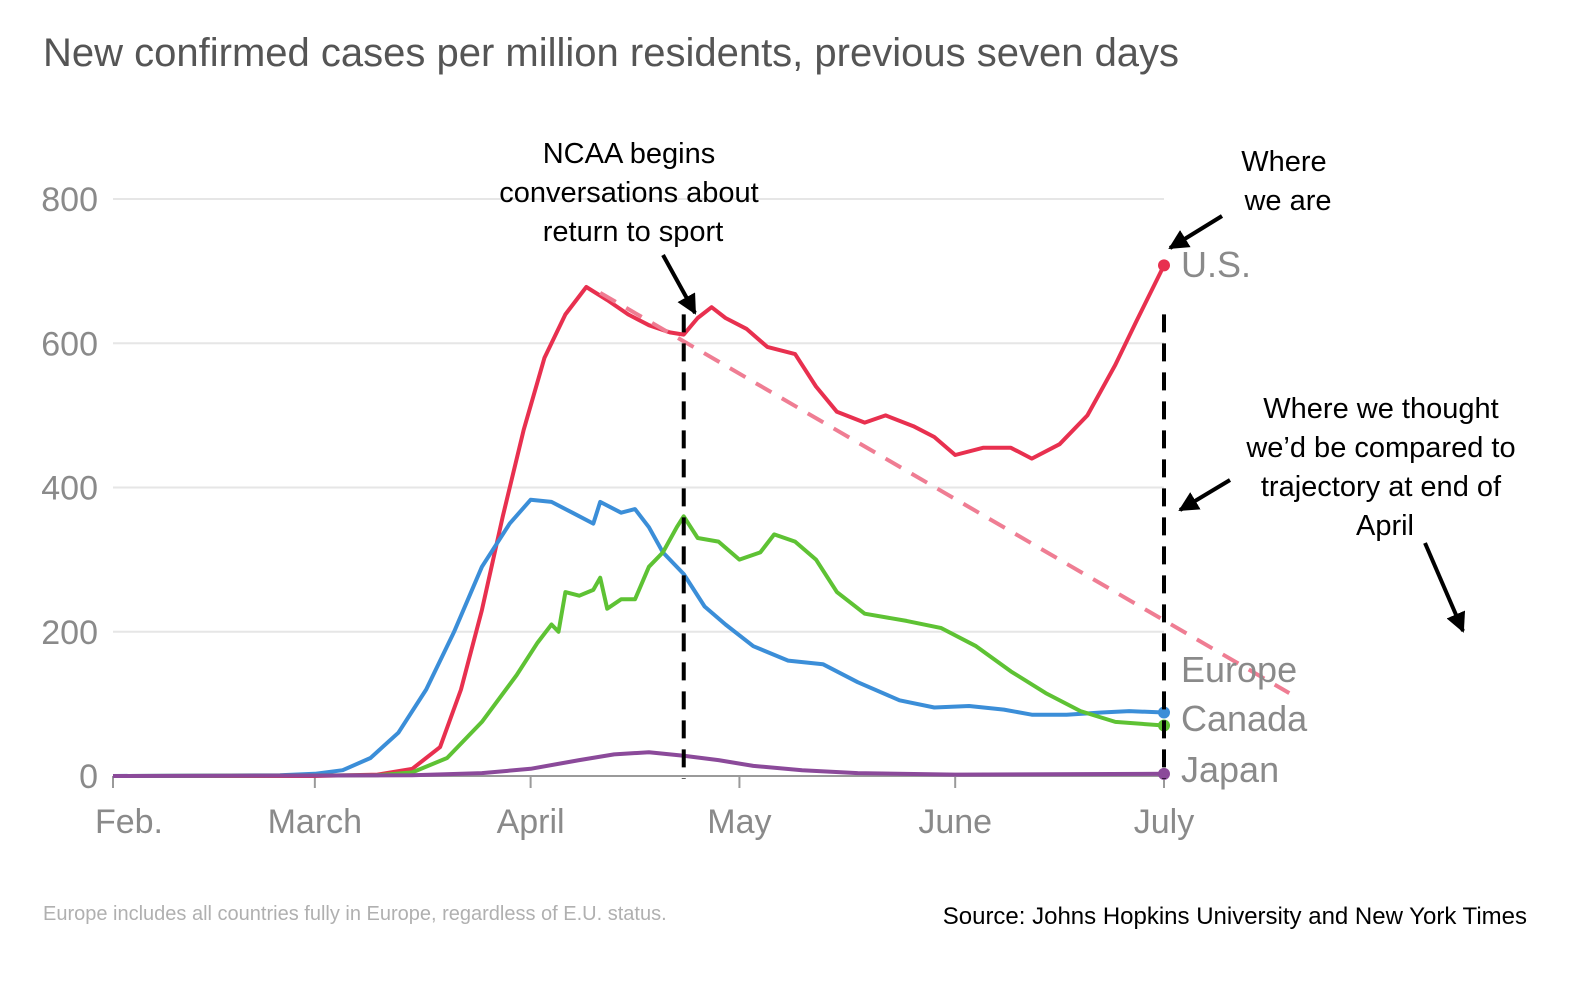 The height and width of the screenshot is (982, 1588). What do you see at coordinates (1164, 822) in the screenshot?
I see `x-tick-label: July` at bounding box center [1164, 822].